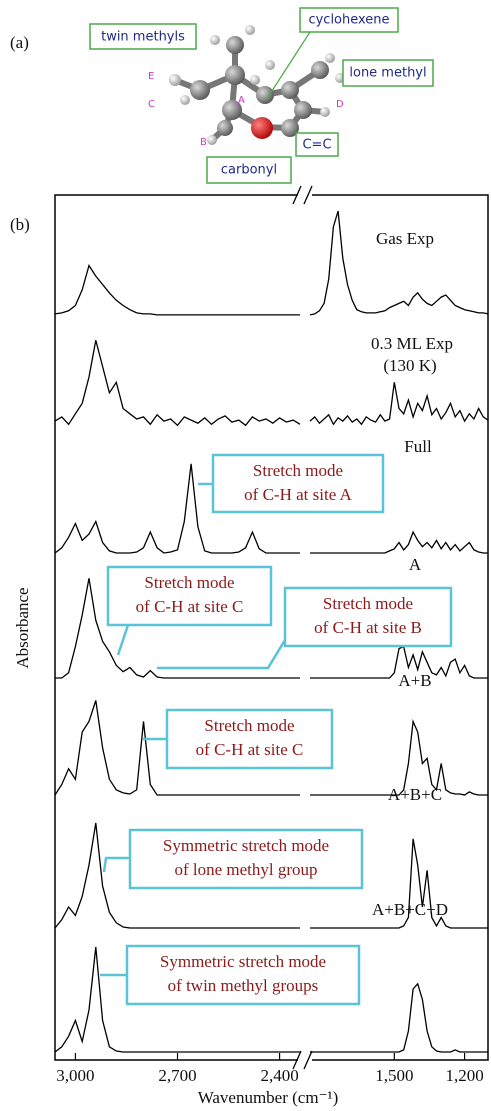 The image size is (491, 1111). I want to click on group-label: twin methyls, so click(143, 37).